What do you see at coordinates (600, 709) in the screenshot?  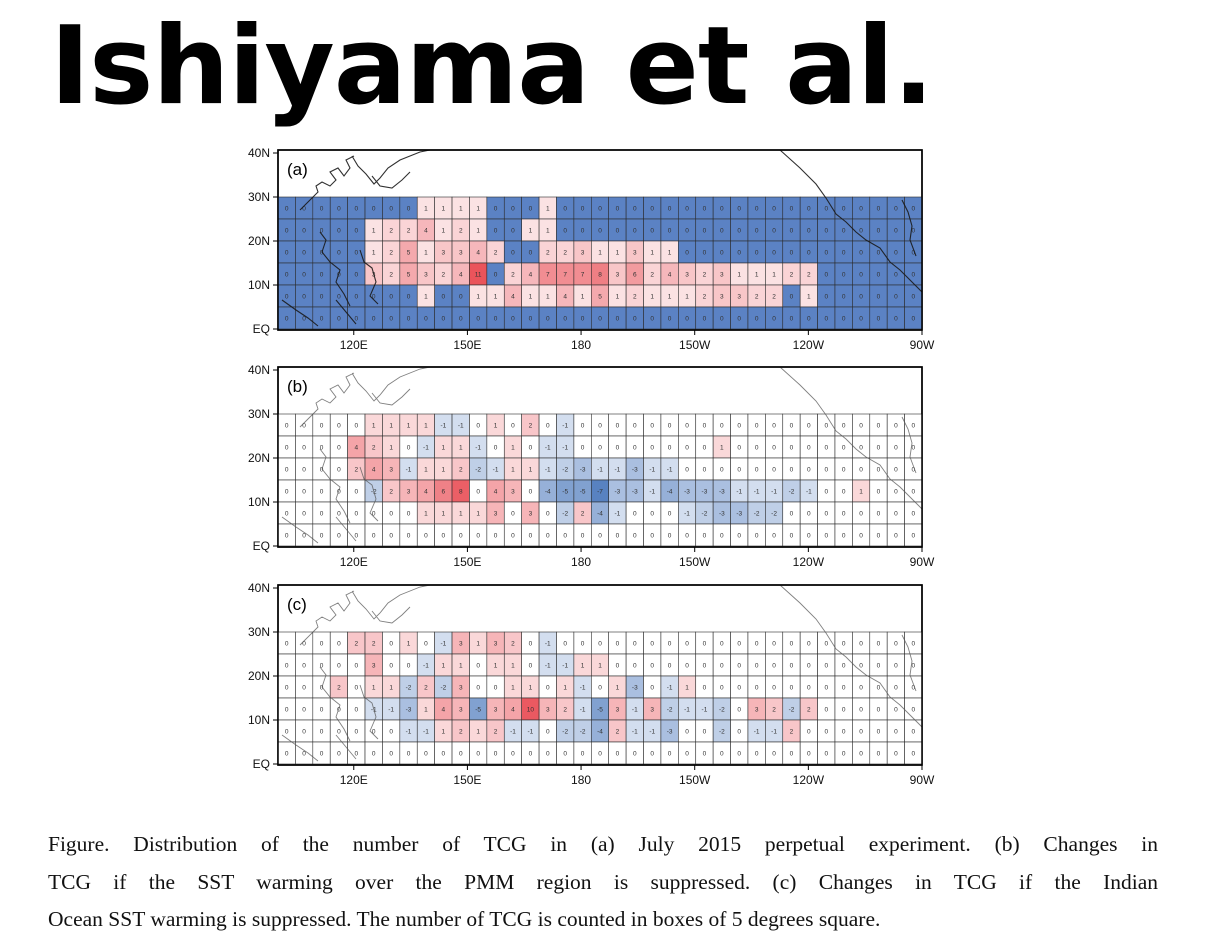 I see `grid-cell-value: -5` at bounding box center [600, 709].